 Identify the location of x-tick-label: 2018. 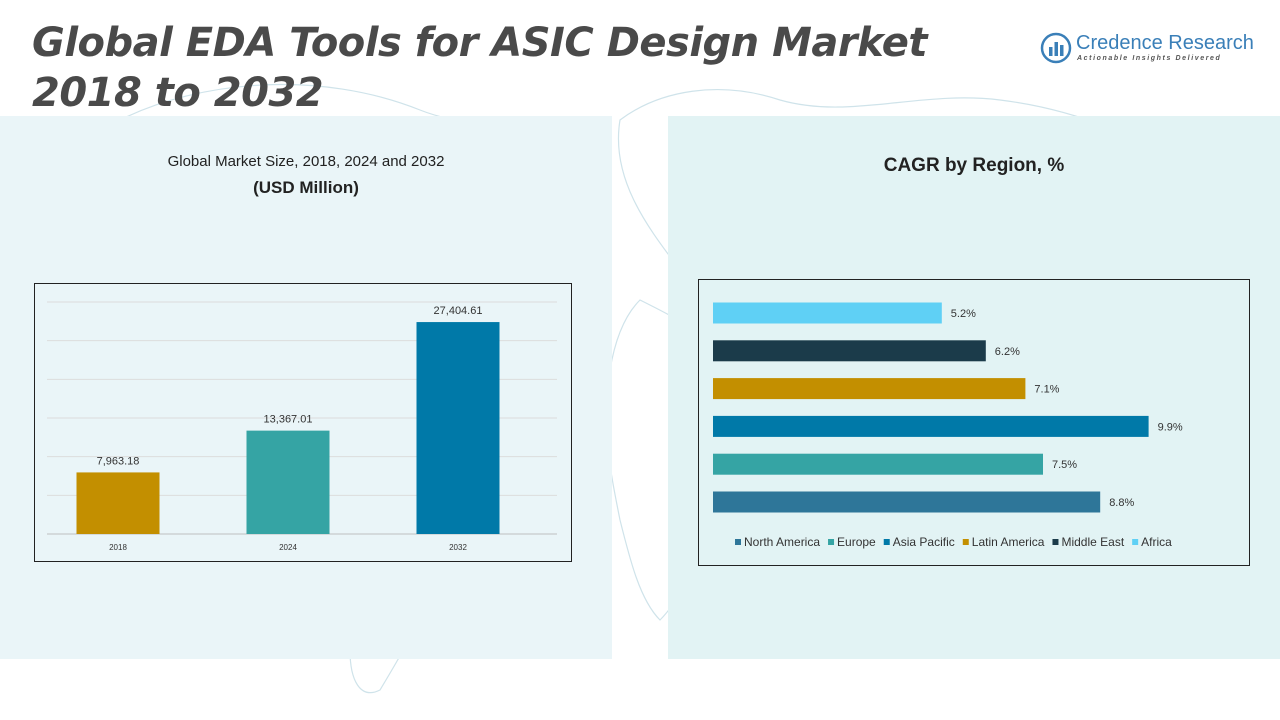
(118, 547).